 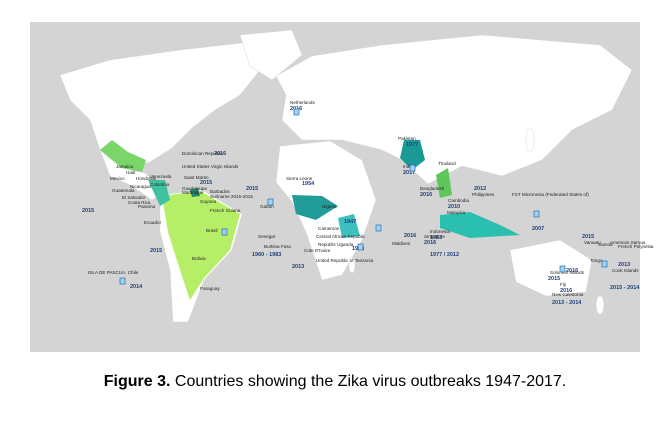 What do you see at coordinates (212, 230) in the screenshot?
I see `map-label: Brasil` at bounding box center [212, 230].